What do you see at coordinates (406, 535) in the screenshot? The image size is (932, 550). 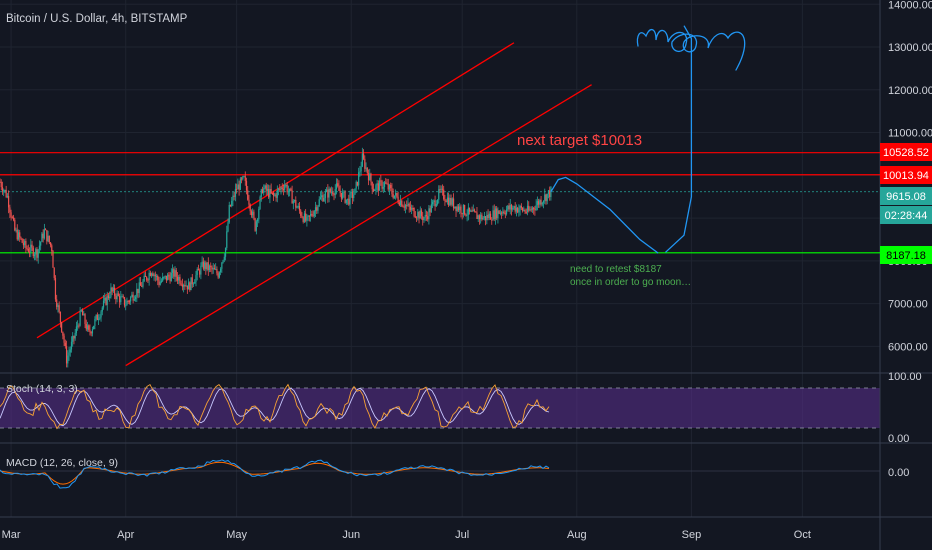 I see `time-axis: Mar Apr May Jun Jul Aug Sep Oct` at bounding box center [406, 535].